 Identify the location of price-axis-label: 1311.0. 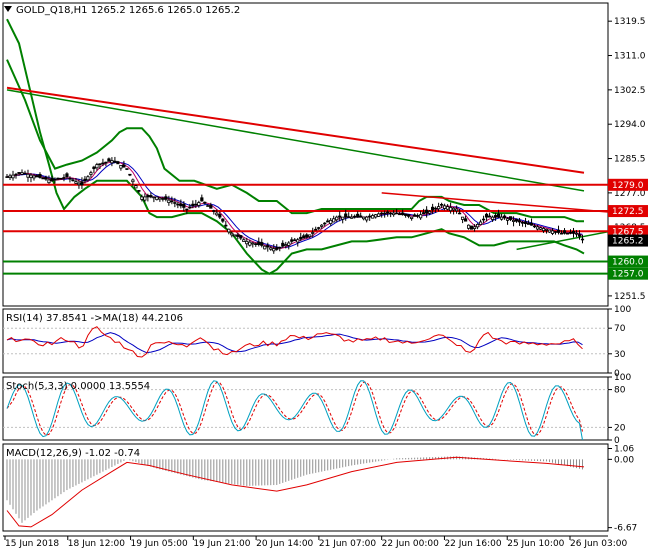
(630, 57).